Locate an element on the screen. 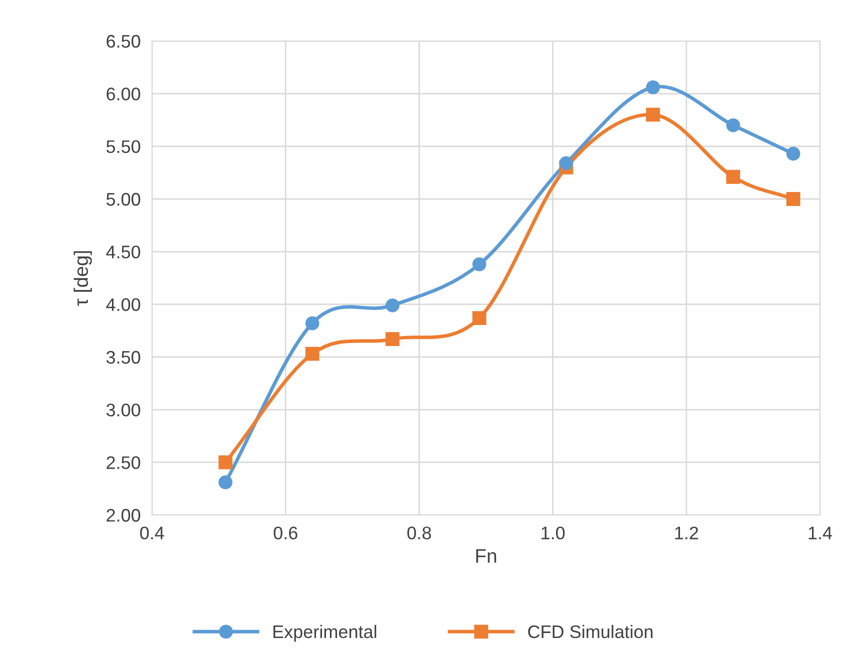 This screenshot has width=848, height=668. x-tick-label: 1.2 is located at coordinates (686, 533).